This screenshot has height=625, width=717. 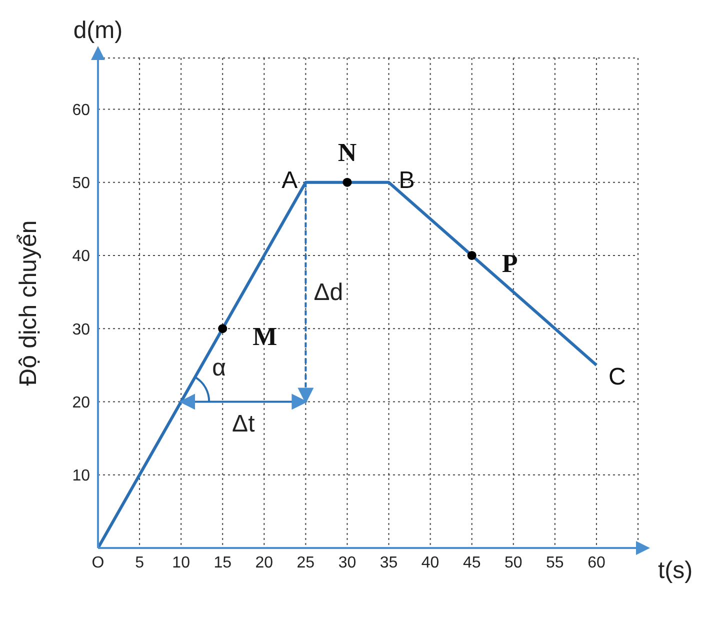 What do you see at coordinates (219, 368) in the screenshot?
I see `annotation: α` at bounding box center [219, 368].